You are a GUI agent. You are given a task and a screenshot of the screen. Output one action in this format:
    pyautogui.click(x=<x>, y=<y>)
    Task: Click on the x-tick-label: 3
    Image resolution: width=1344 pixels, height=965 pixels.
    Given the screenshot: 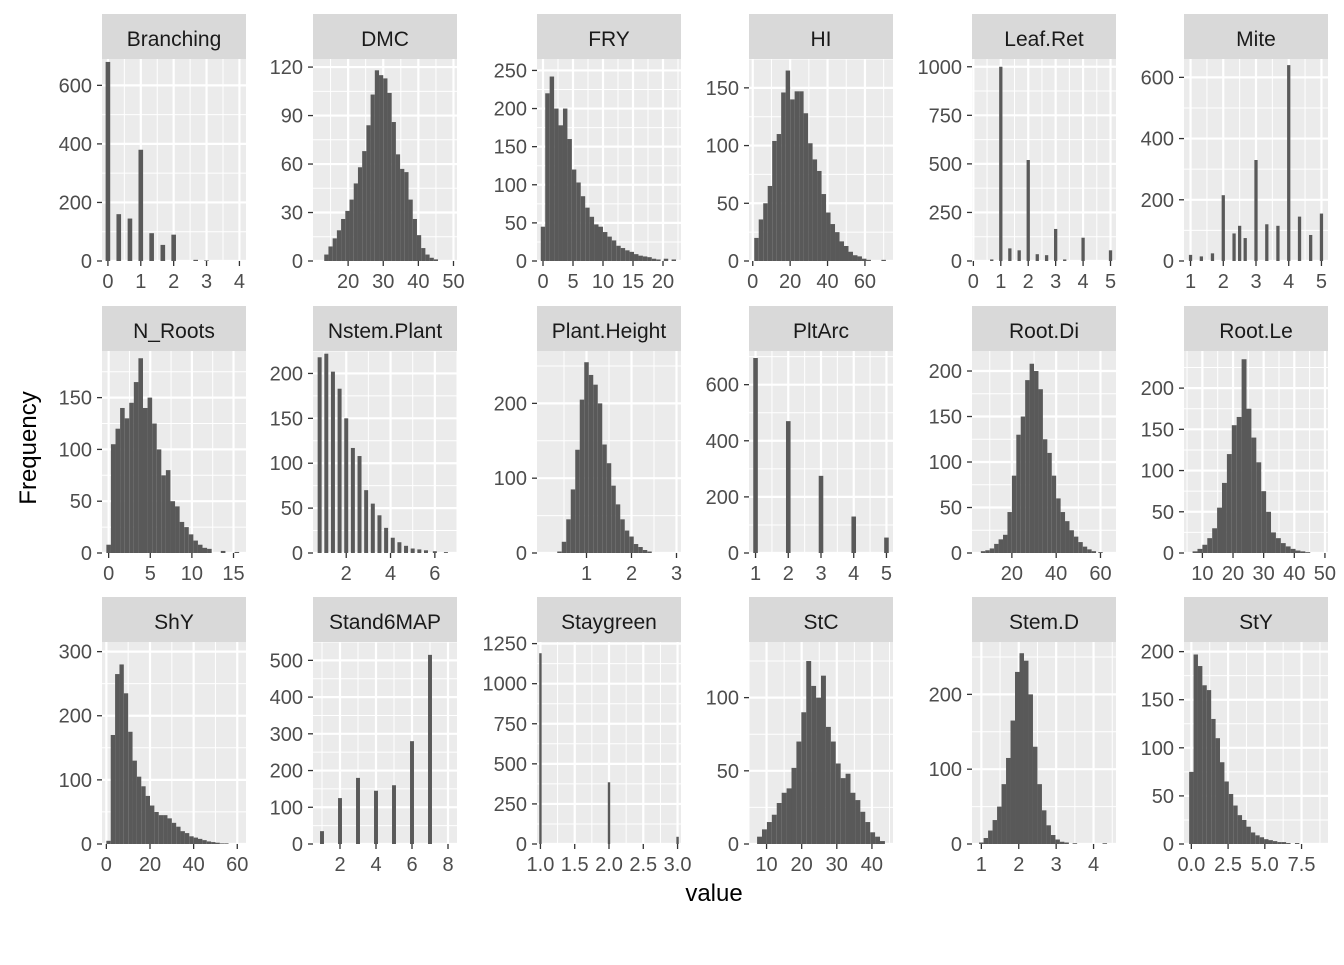 What is the action you would take?
    pyautogui.click(x=1056, y=865)
    